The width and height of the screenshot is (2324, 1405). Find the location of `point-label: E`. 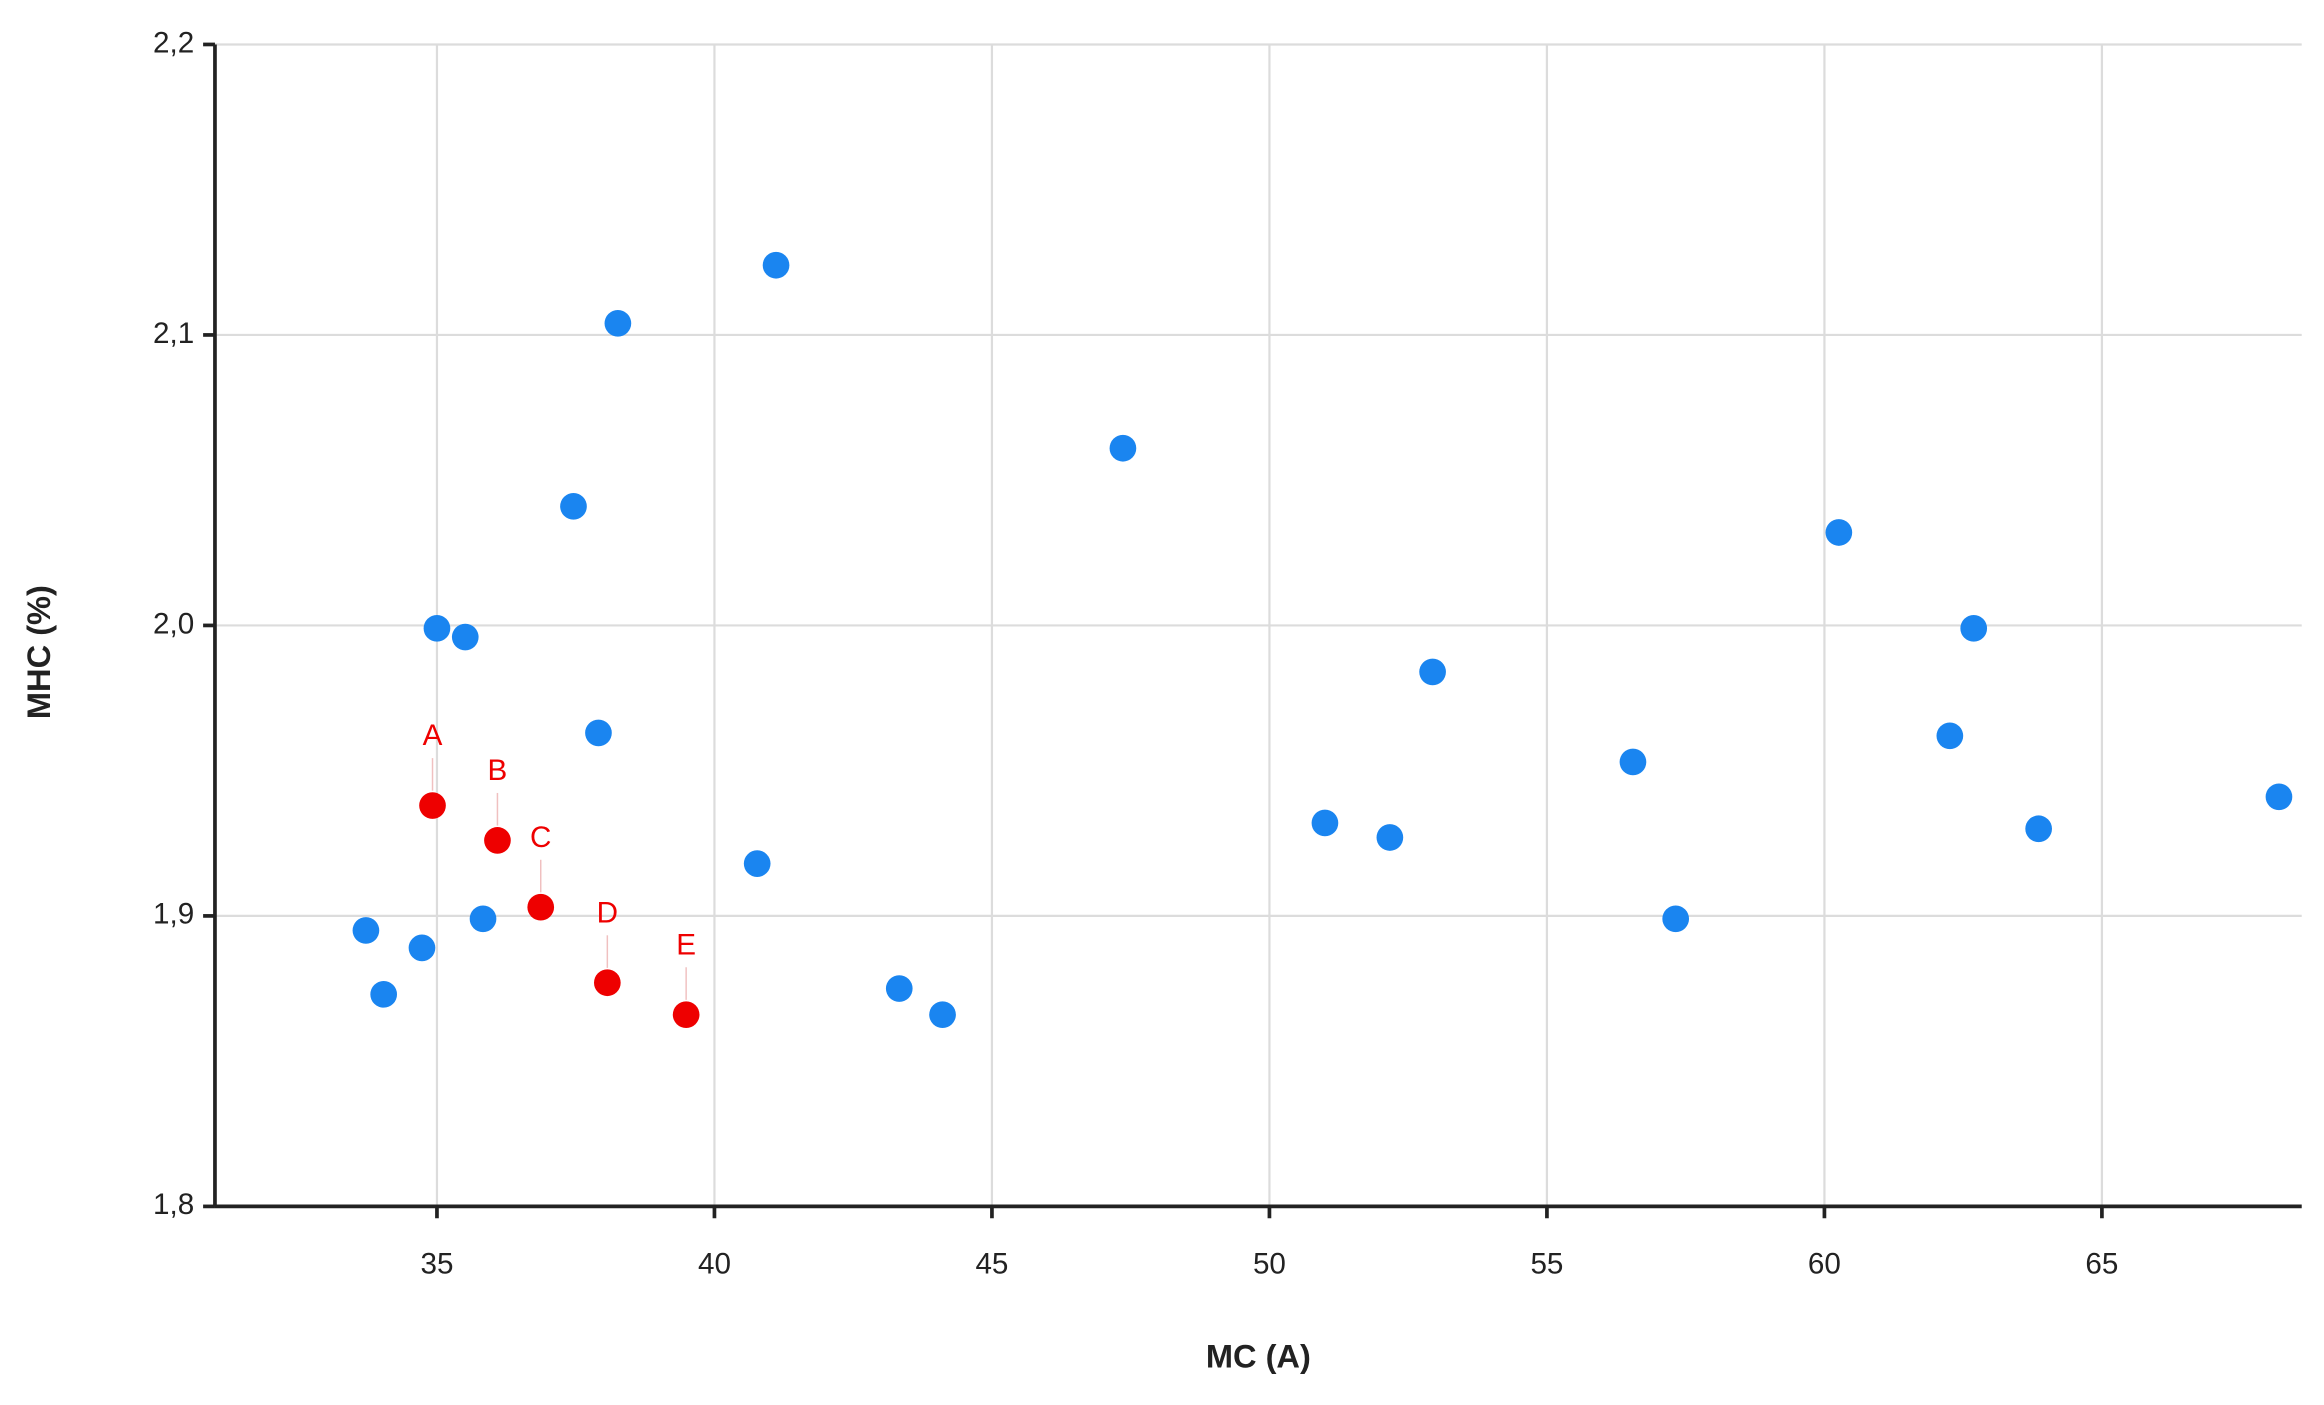

point-label: E is located at coordinates (686, 944).